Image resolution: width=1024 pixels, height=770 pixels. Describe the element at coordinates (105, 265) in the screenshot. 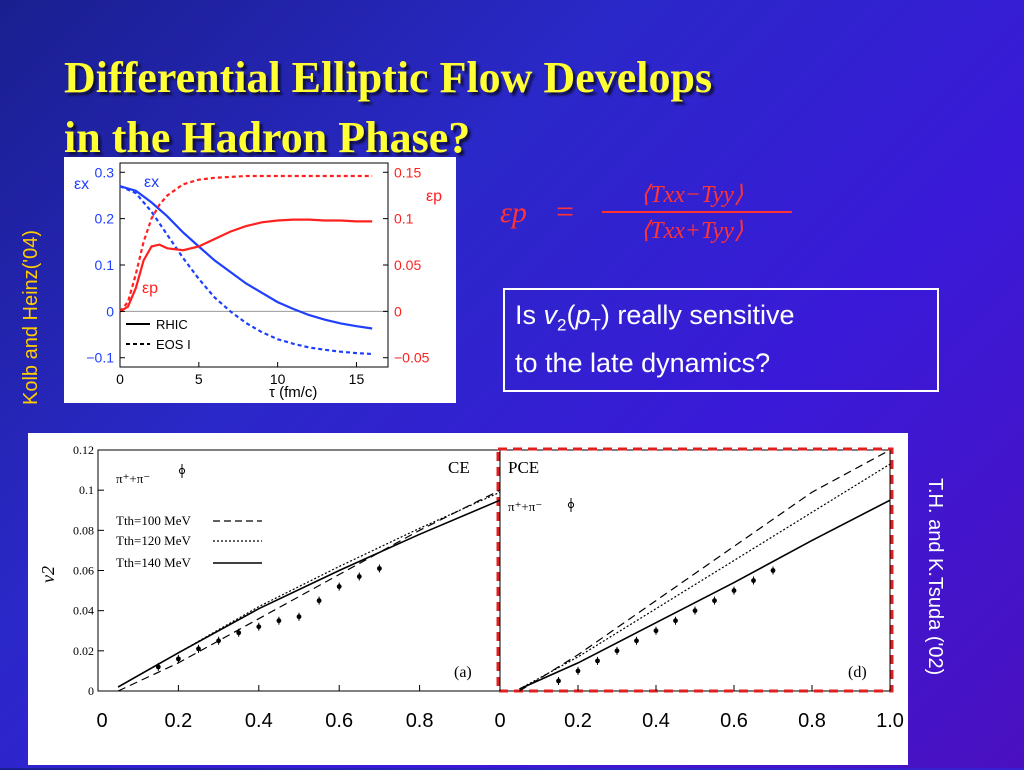

I see `chart1-left-tick-label: 0.1` at that location.